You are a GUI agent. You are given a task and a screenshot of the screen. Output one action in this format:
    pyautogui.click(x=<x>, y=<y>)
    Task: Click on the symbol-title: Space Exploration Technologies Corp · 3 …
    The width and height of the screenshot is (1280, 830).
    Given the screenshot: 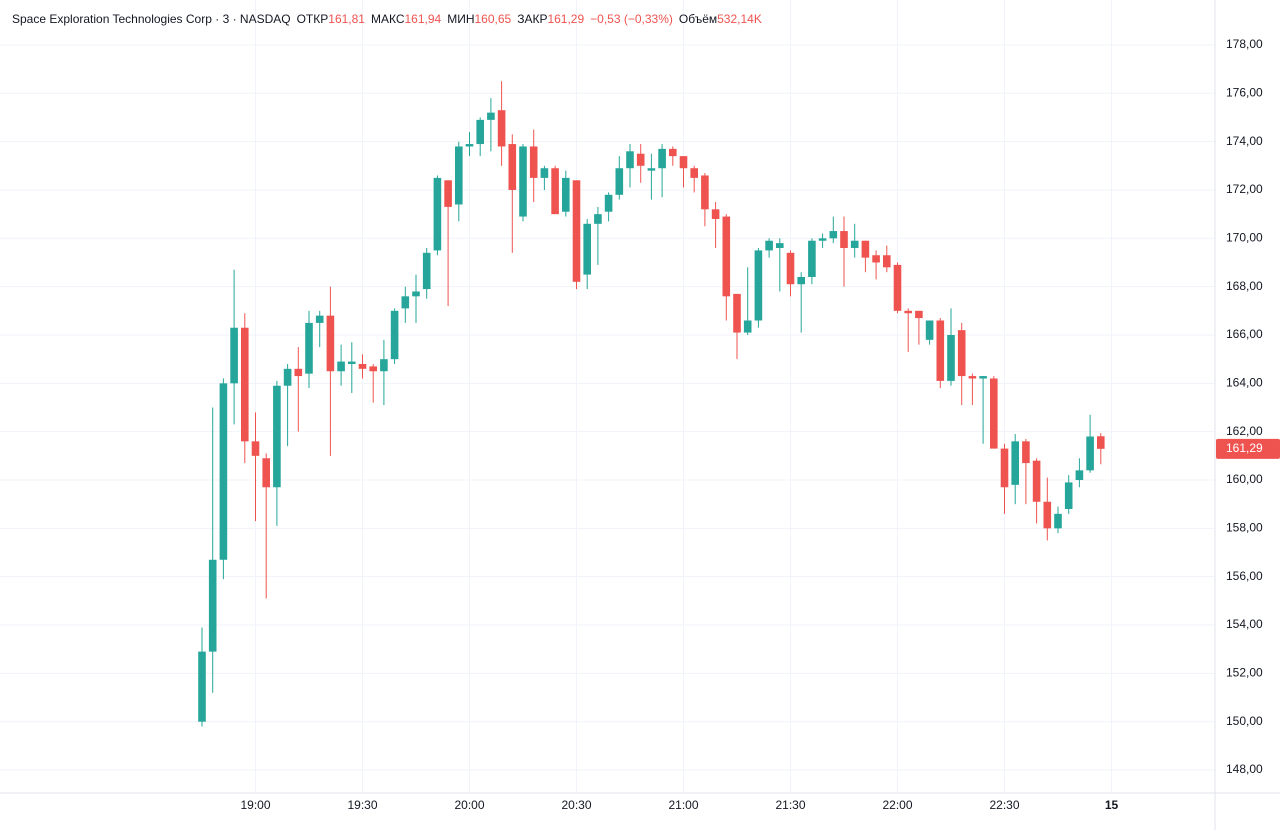 What is the action you would take?
    pyautogui.click(x=151, y=19)
    